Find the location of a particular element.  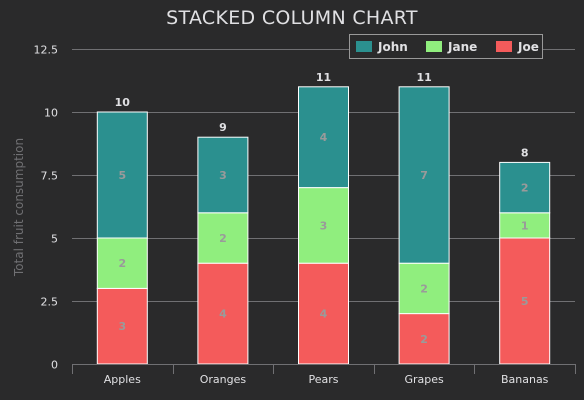

stack-total-label: 10 is located at coordinates (123, 102).